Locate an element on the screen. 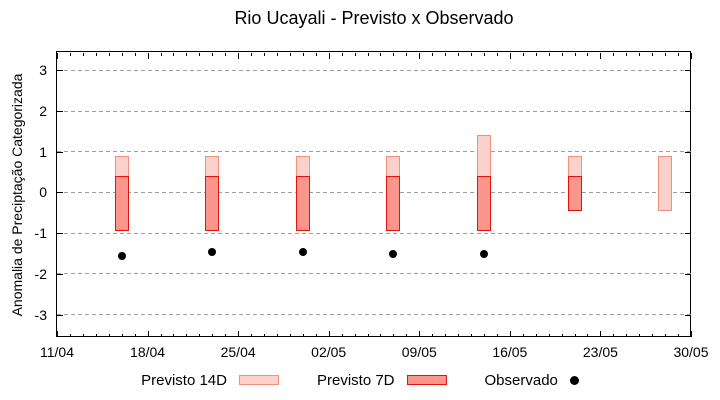 This screenshot has width=720, height=400. legend-item-observado: Observado is located at coordinates (532, 380).